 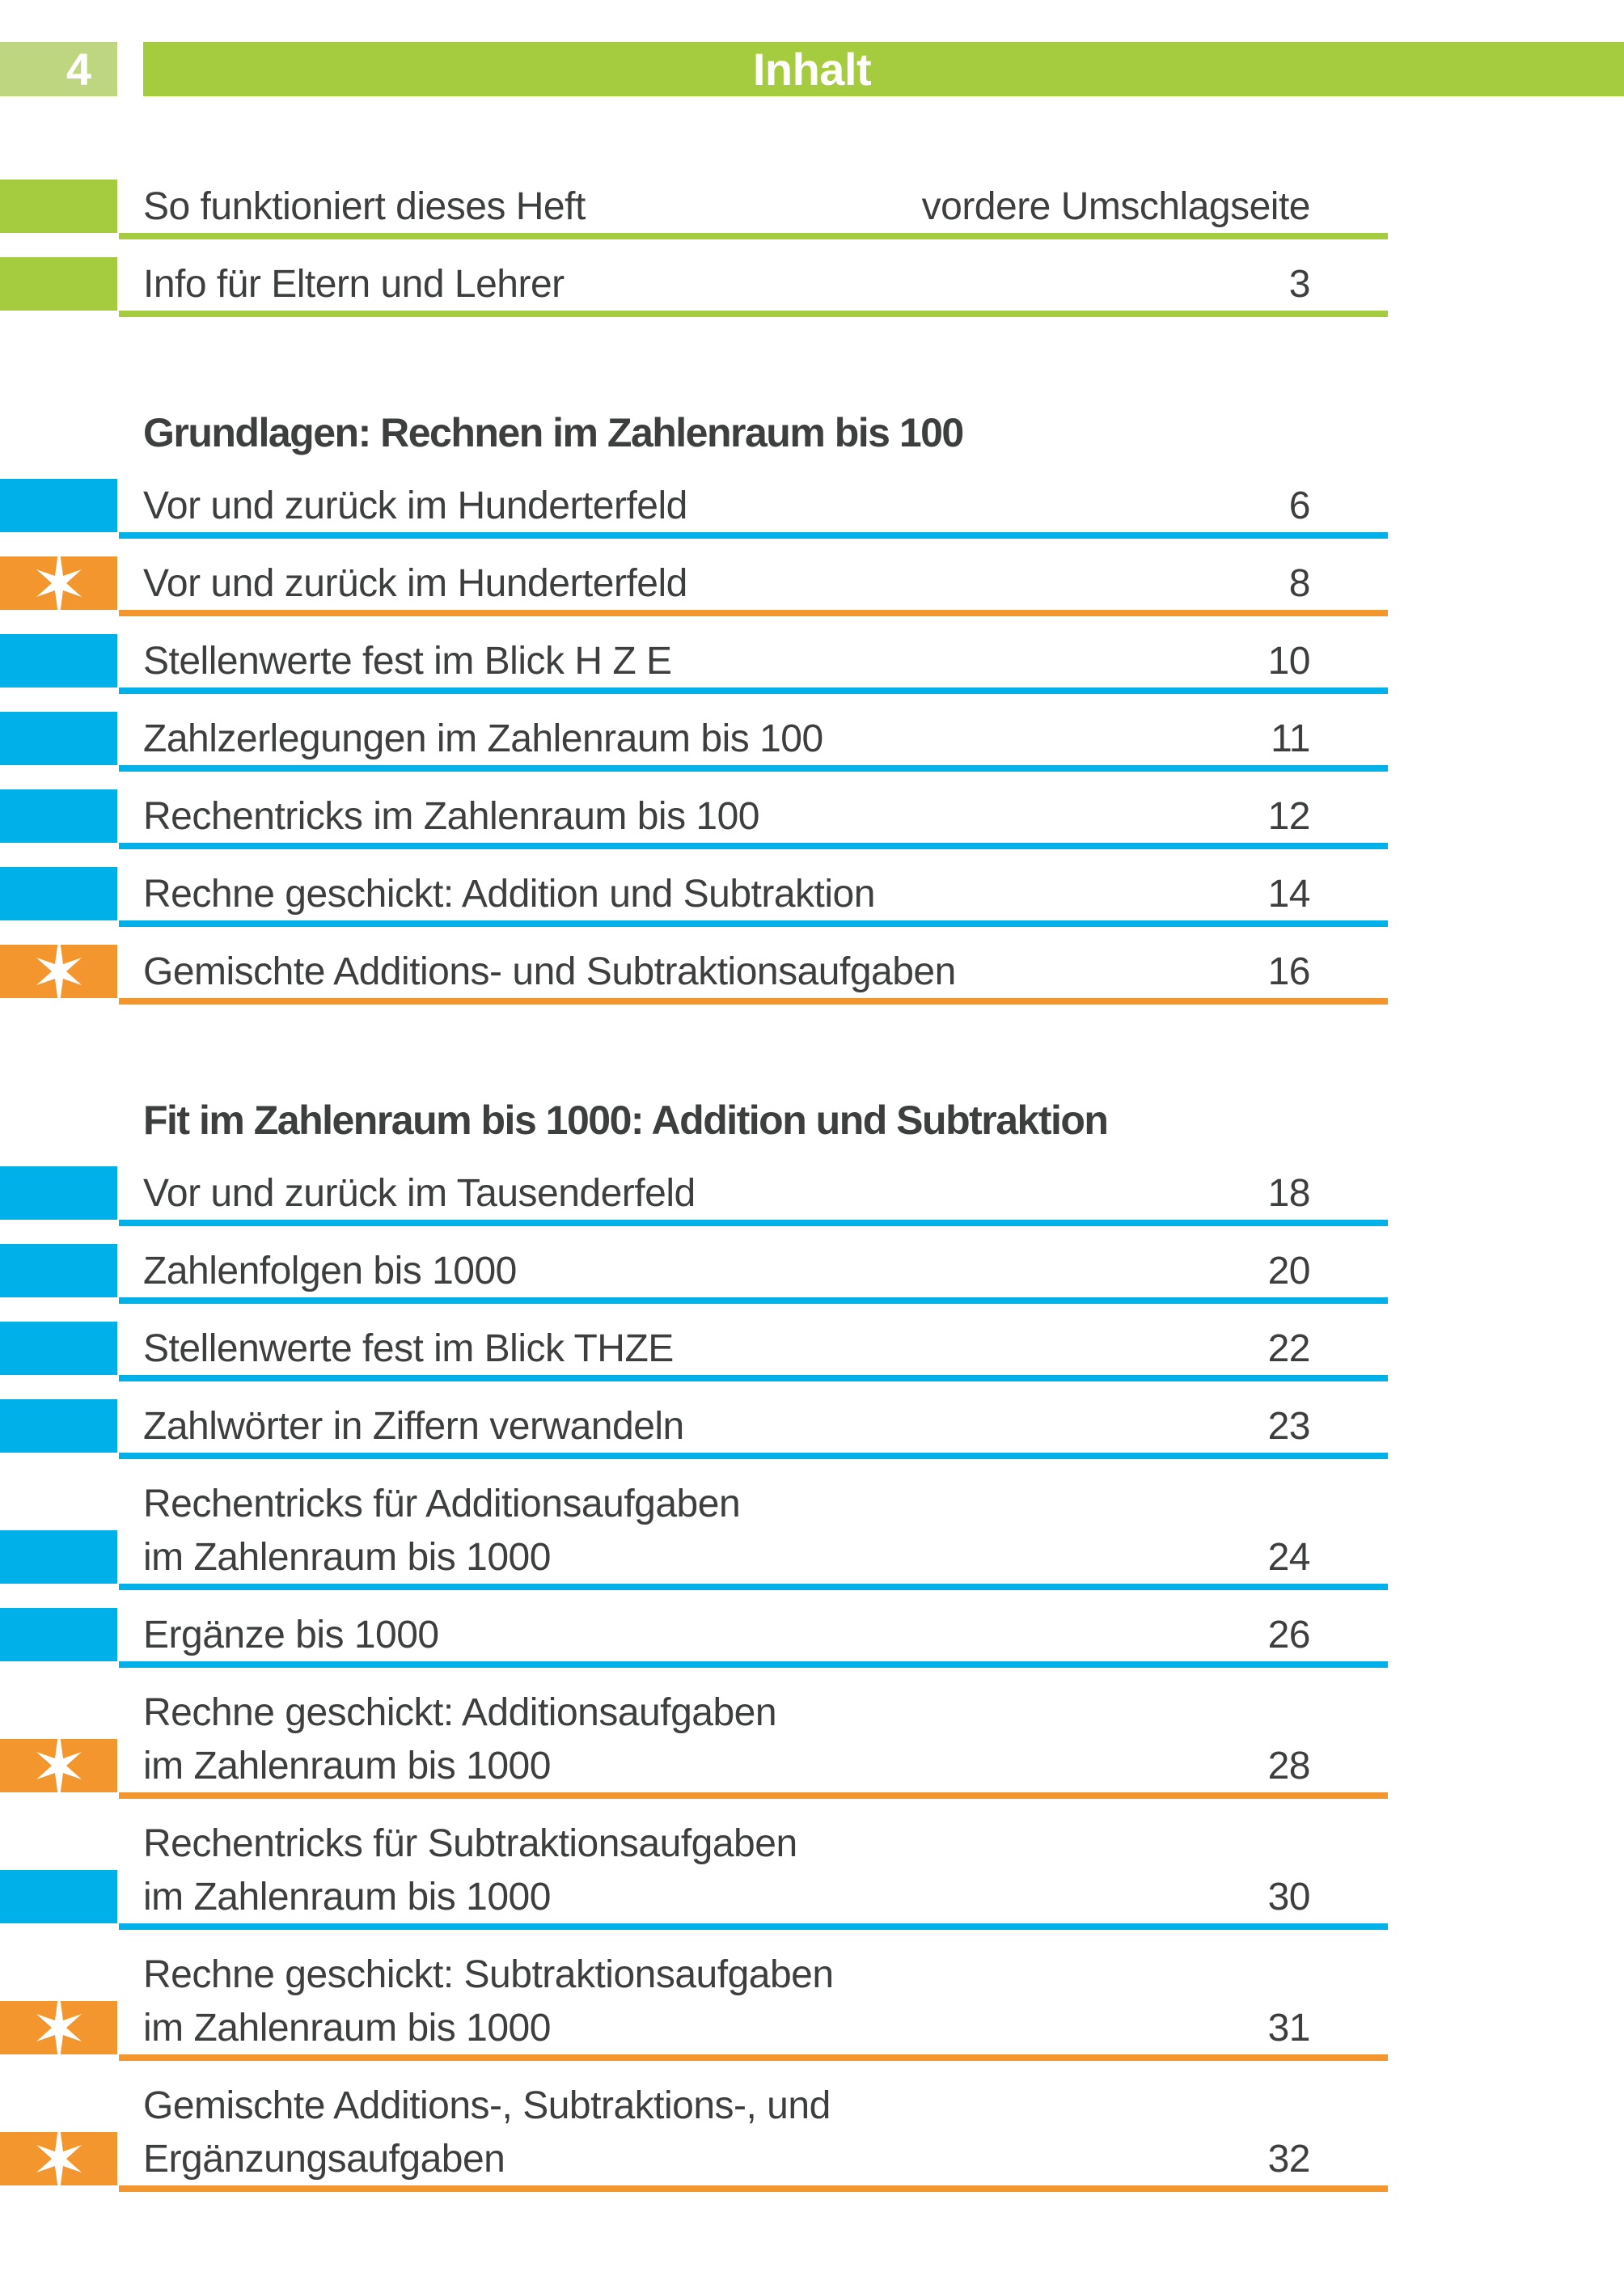 I want to click on entry-page-number: 24, so click(x=1289, y=1557).